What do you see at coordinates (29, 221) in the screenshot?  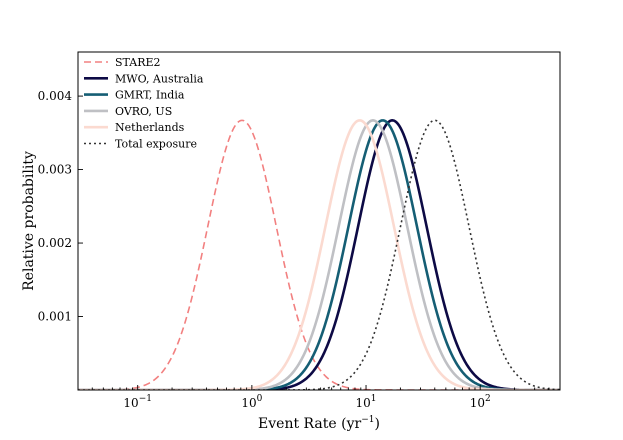 I see `y-axis-label: Relative probability` at bounding box center [29, 221].